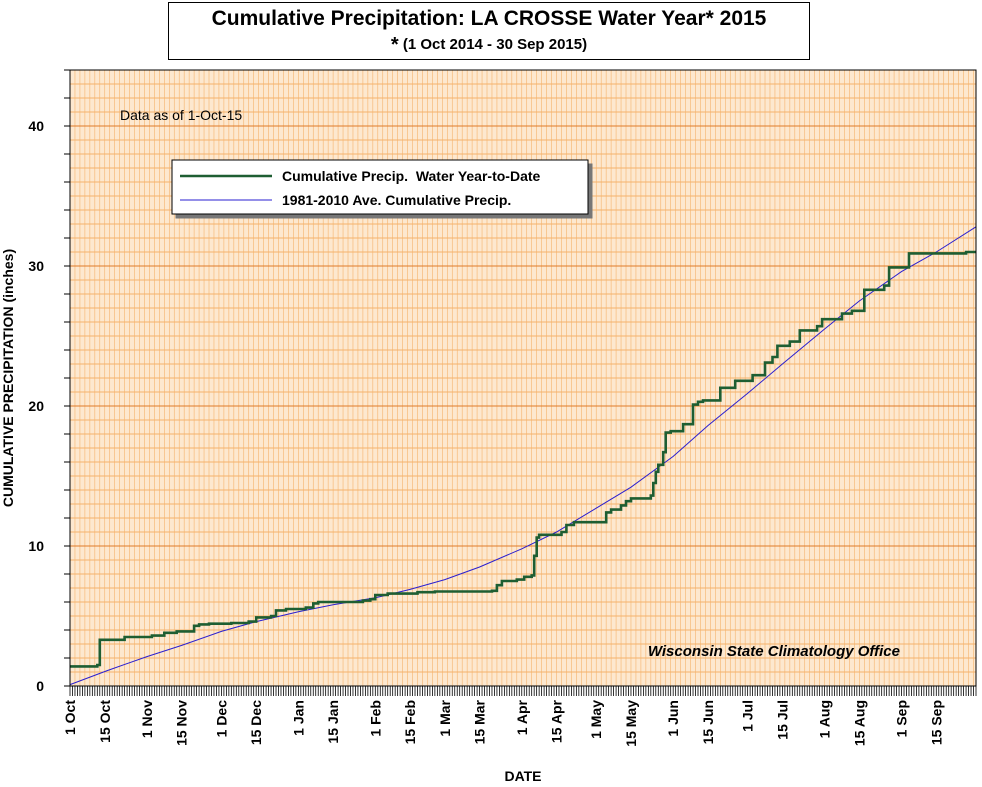 This screenshot has height=787, width=982. I want to click on y-tick-label: 40, so click(36, 126).